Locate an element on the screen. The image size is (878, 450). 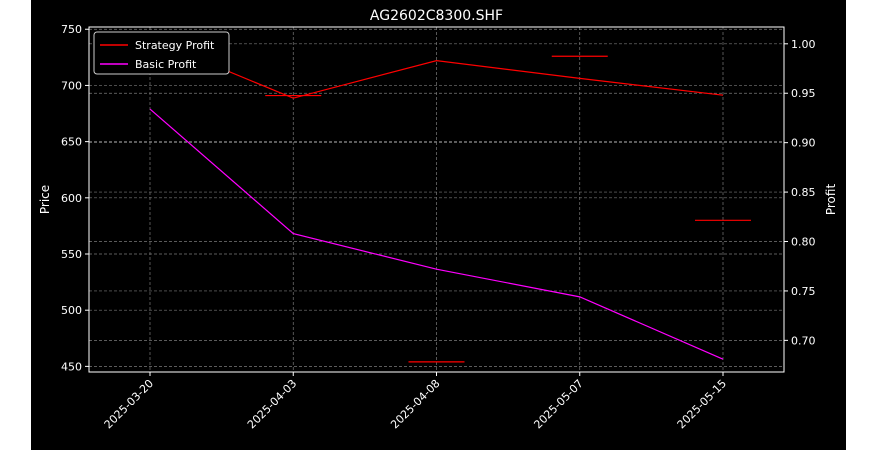
y2-axis-label: Profit is located at coordinates (831, 200).